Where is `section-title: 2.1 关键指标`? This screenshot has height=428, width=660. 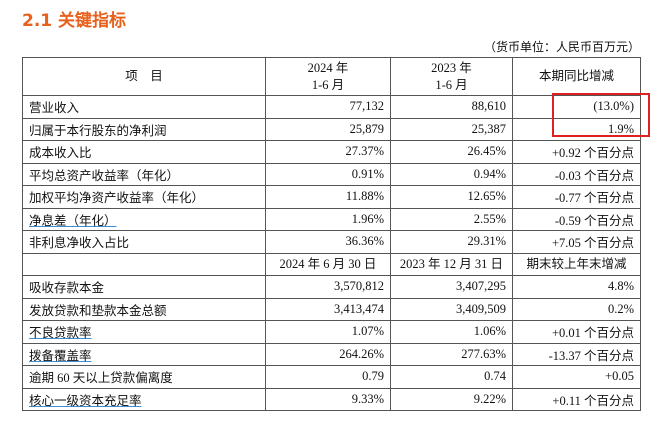 section-title: 2.1 关键指标 is located at coordinates (74, 21).